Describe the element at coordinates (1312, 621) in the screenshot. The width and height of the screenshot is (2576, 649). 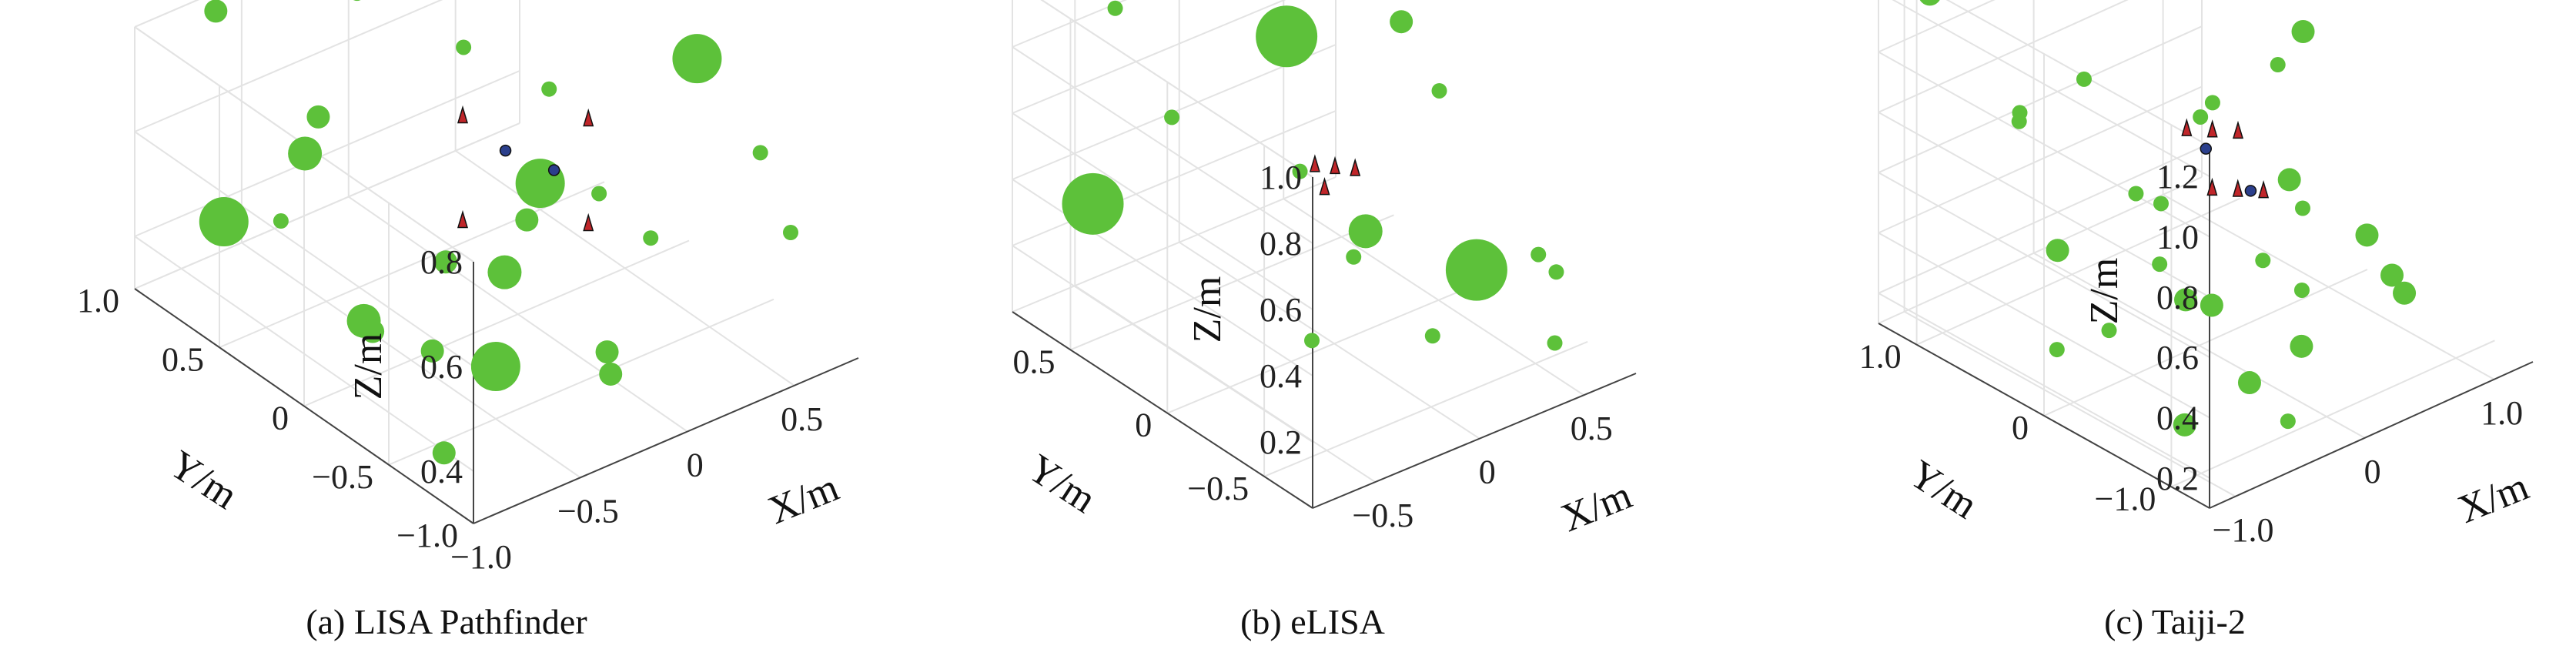
I see `caption-b: (b) eLISA` at that location.